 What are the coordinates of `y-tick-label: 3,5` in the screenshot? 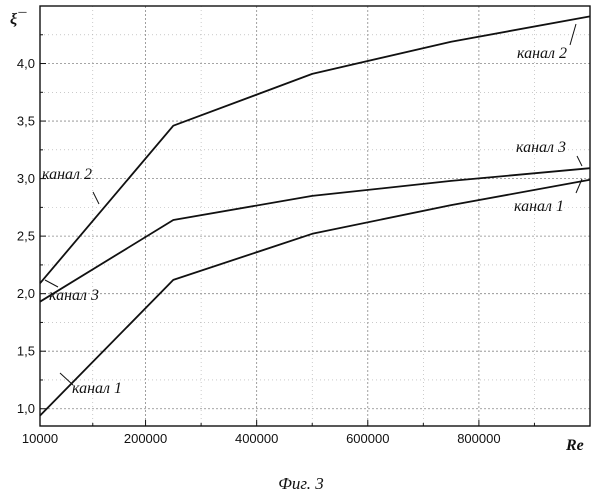 It's located at (26, 121).